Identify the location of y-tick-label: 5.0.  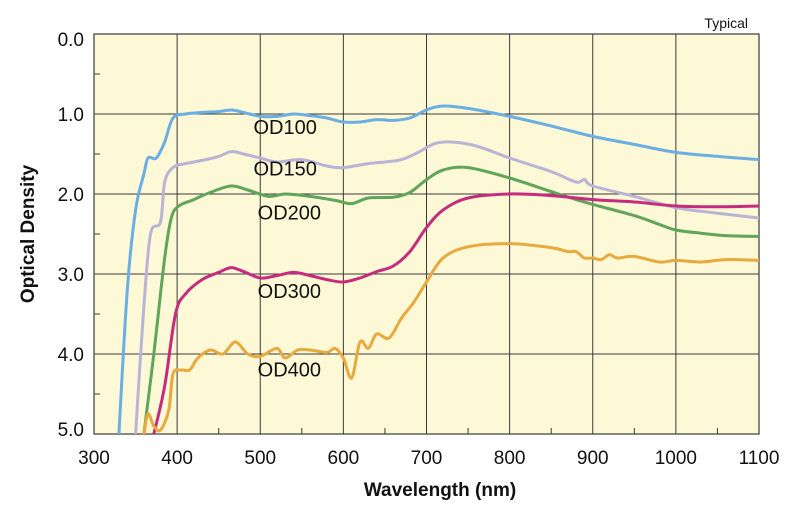
(71, 430).